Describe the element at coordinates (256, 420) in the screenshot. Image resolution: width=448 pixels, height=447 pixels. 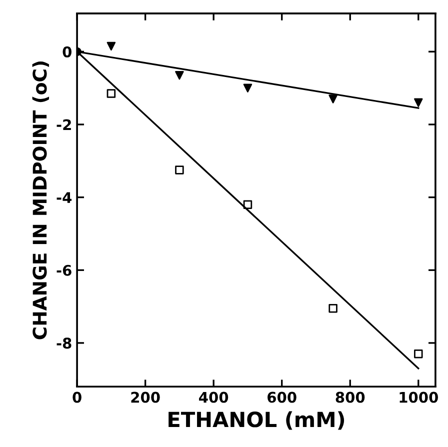
I see `x-axis-title: ETHANOL (mM)` at that location.